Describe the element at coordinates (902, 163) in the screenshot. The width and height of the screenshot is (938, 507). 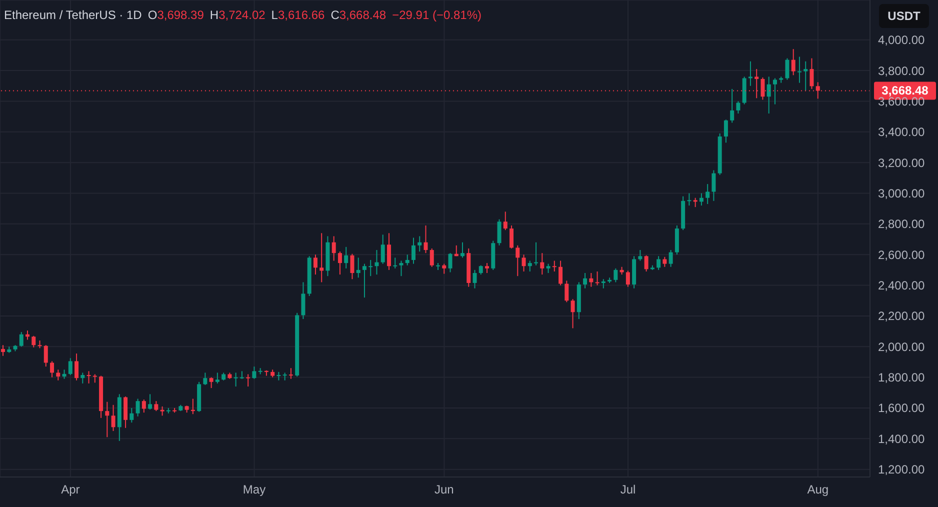
I see `y-tick-label: 3,200.00` at that location.